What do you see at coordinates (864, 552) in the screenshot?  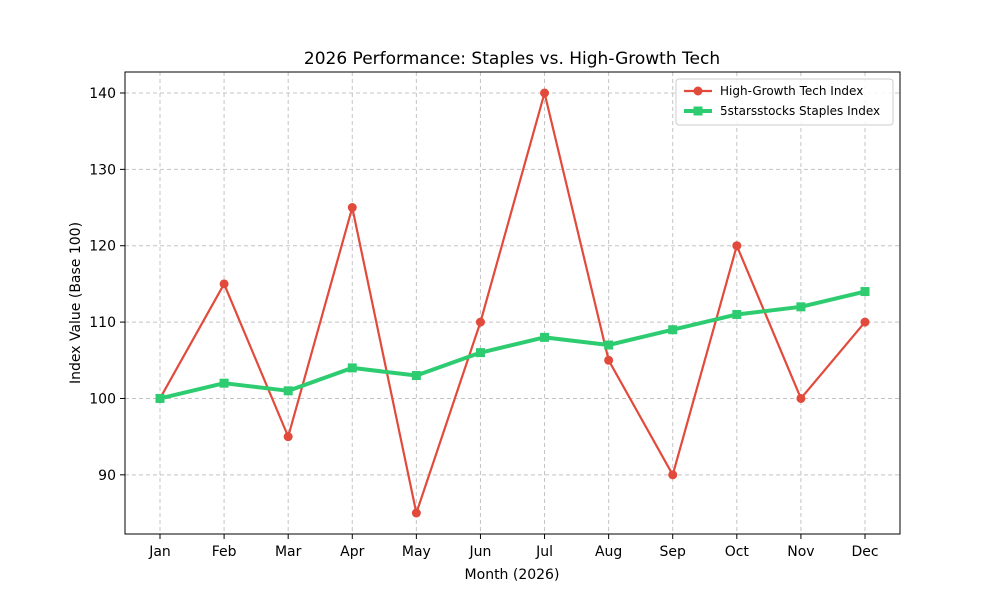 I see `x-tick-label: Dec` at bounding box center [864, 552].